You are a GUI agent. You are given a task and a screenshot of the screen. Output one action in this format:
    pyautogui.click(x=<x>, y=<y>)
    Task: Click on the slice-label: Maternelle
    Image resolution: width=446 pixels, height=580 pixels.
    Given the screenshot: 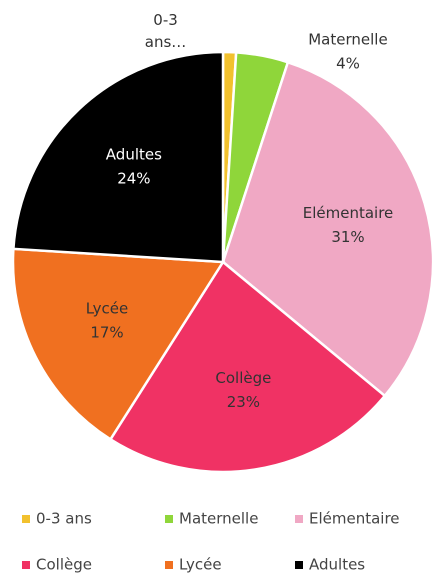 What is the action you would take?
    pyautogui.click(x=347, y=40)
    